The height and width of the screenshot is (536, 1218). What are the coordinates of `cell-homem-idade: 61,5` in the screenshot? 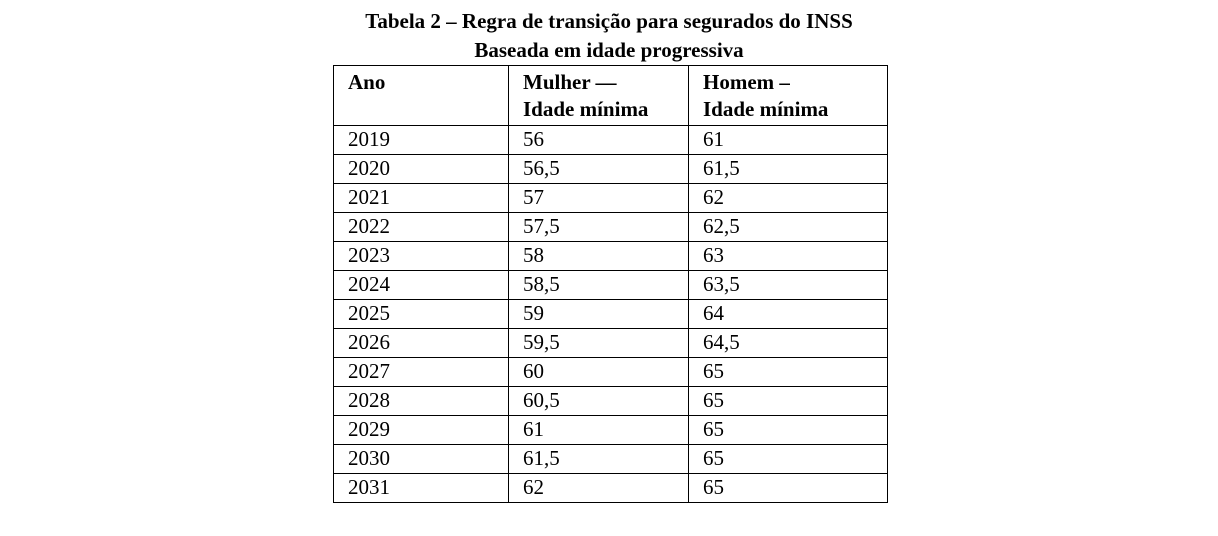 It's located at (788, 169).